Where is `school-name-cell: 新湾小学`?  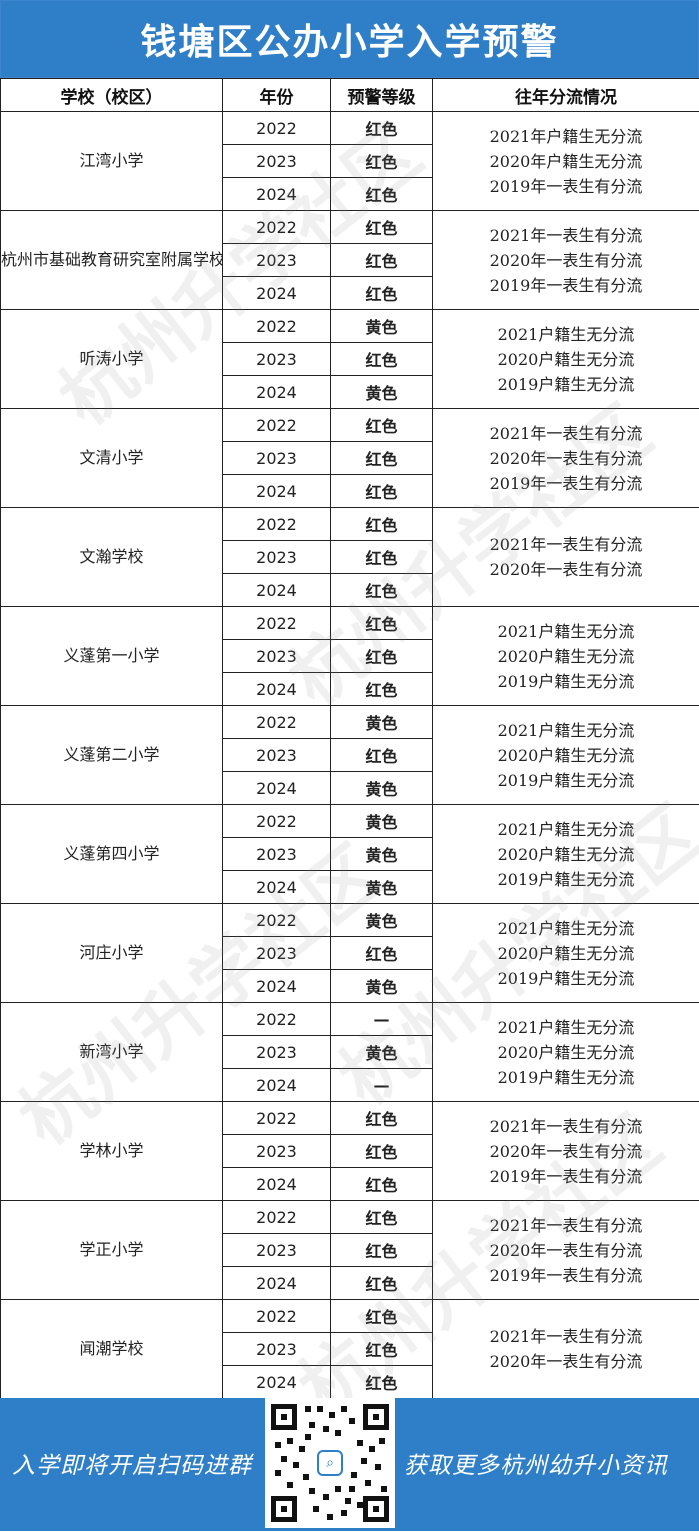 school-name-cell: 新湾小学 is located at coordinates (112, 1052).